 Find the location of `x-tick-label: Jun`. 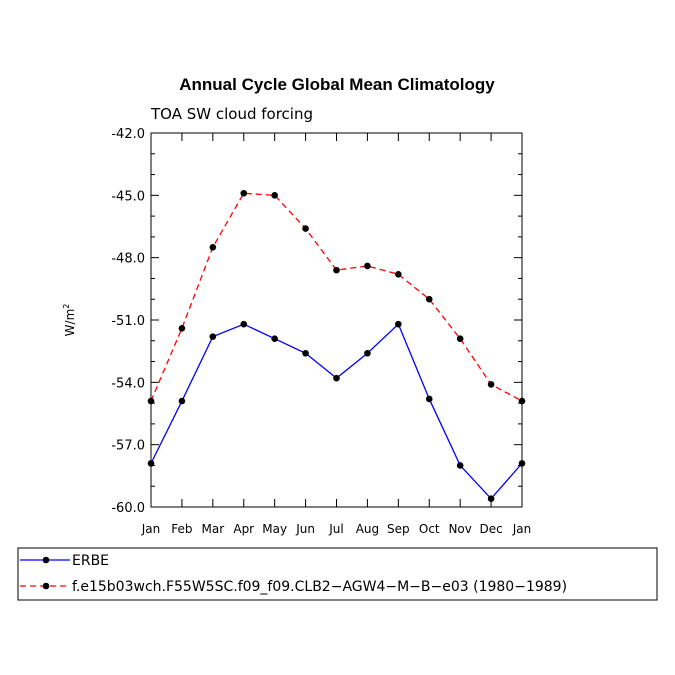

x-tick-label: Jun is located at coordinates (305, 529).